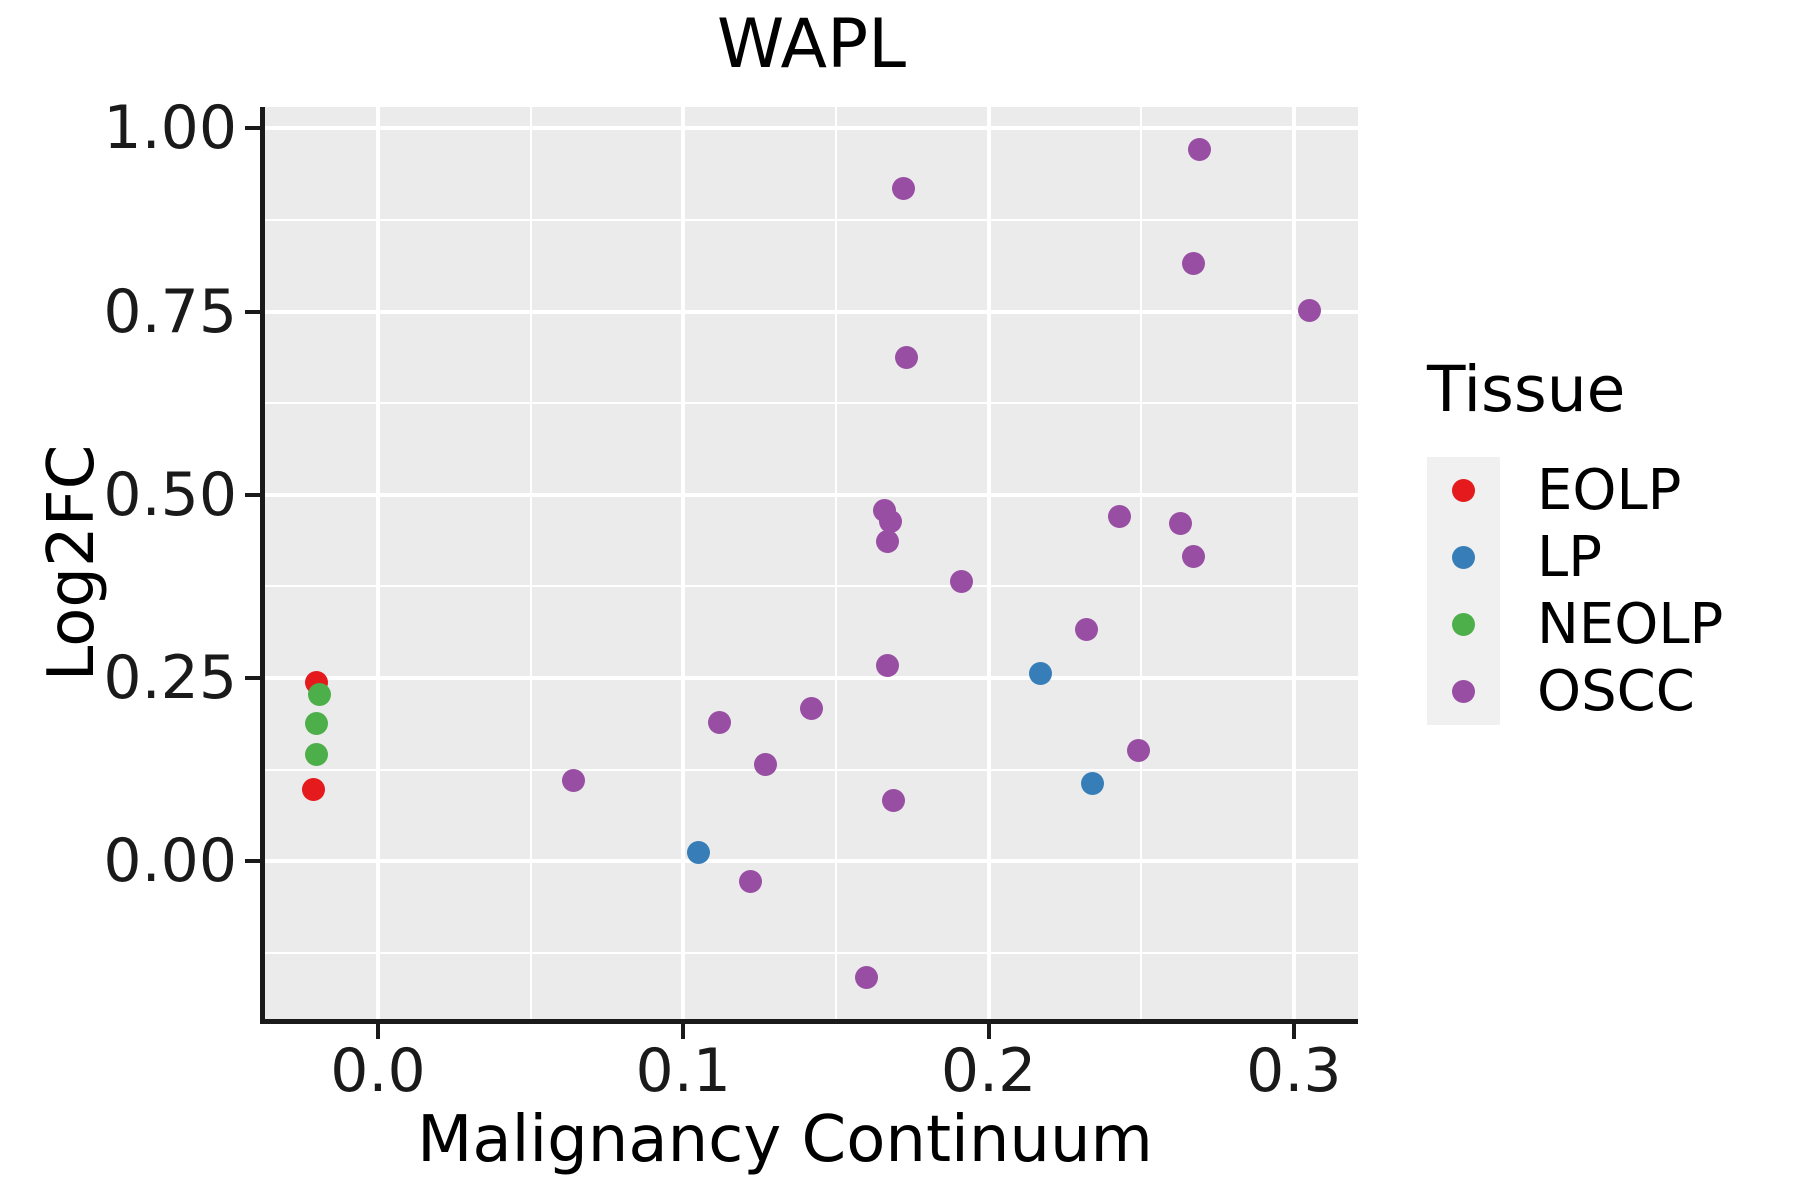 The image size is (1800, 1200). I want to click on legend-item-label: LP, so click(1569, 557).